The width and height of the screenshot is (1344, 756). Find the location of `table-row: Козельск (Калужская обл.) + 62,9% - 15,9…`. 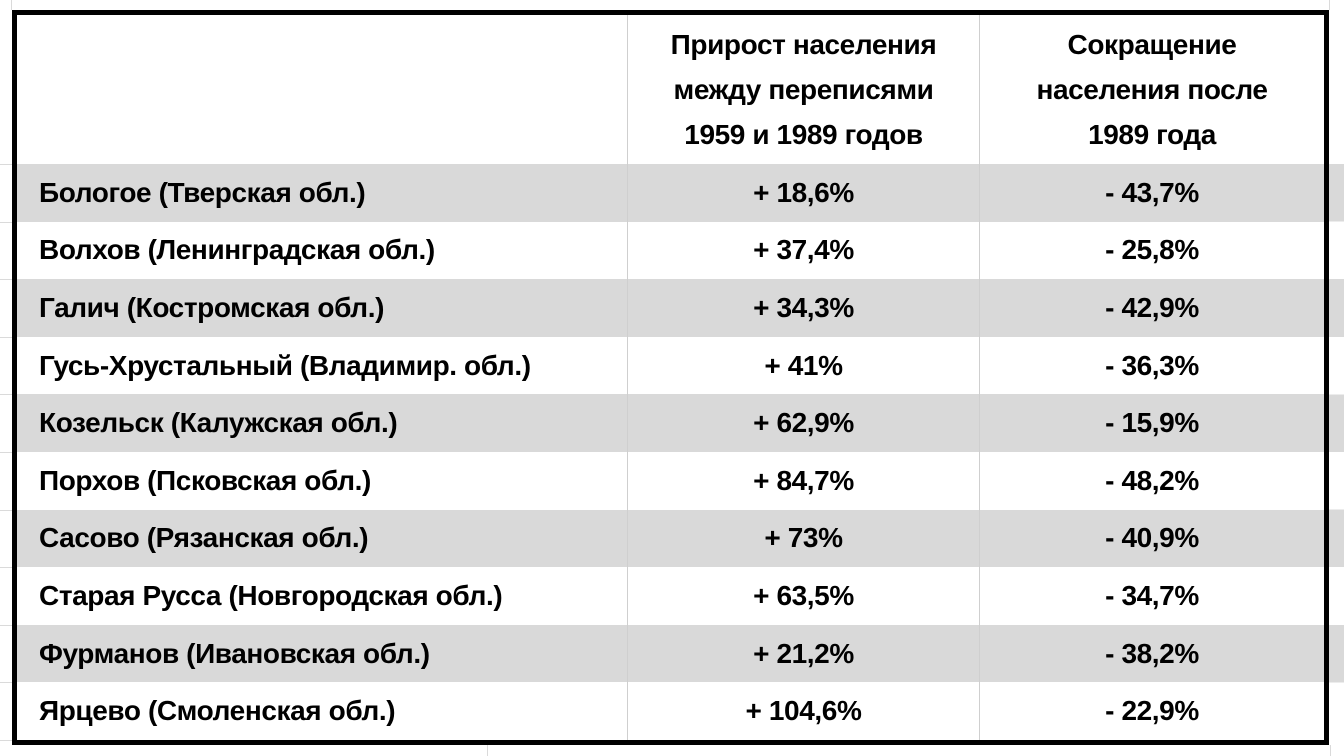

table-row: Козельск (Калужская обл.) + 62,9% - 15,9… is located at coordinates (670, 423).